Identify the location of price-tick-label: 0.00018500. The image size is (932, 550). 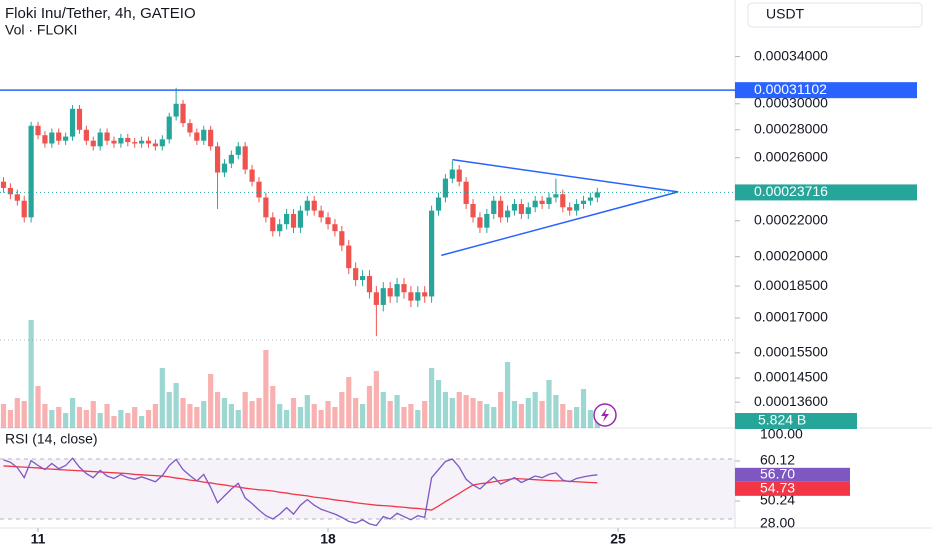
(791, 285).